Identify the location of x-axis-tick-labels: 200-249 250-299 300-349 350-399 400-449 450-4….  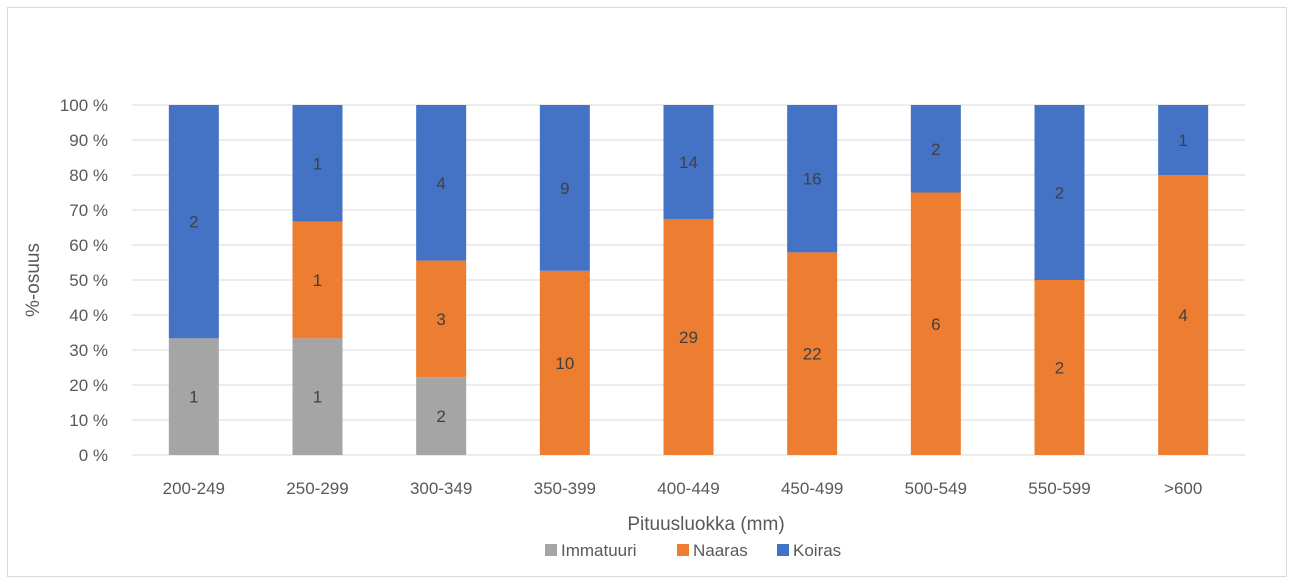
(683, 488).